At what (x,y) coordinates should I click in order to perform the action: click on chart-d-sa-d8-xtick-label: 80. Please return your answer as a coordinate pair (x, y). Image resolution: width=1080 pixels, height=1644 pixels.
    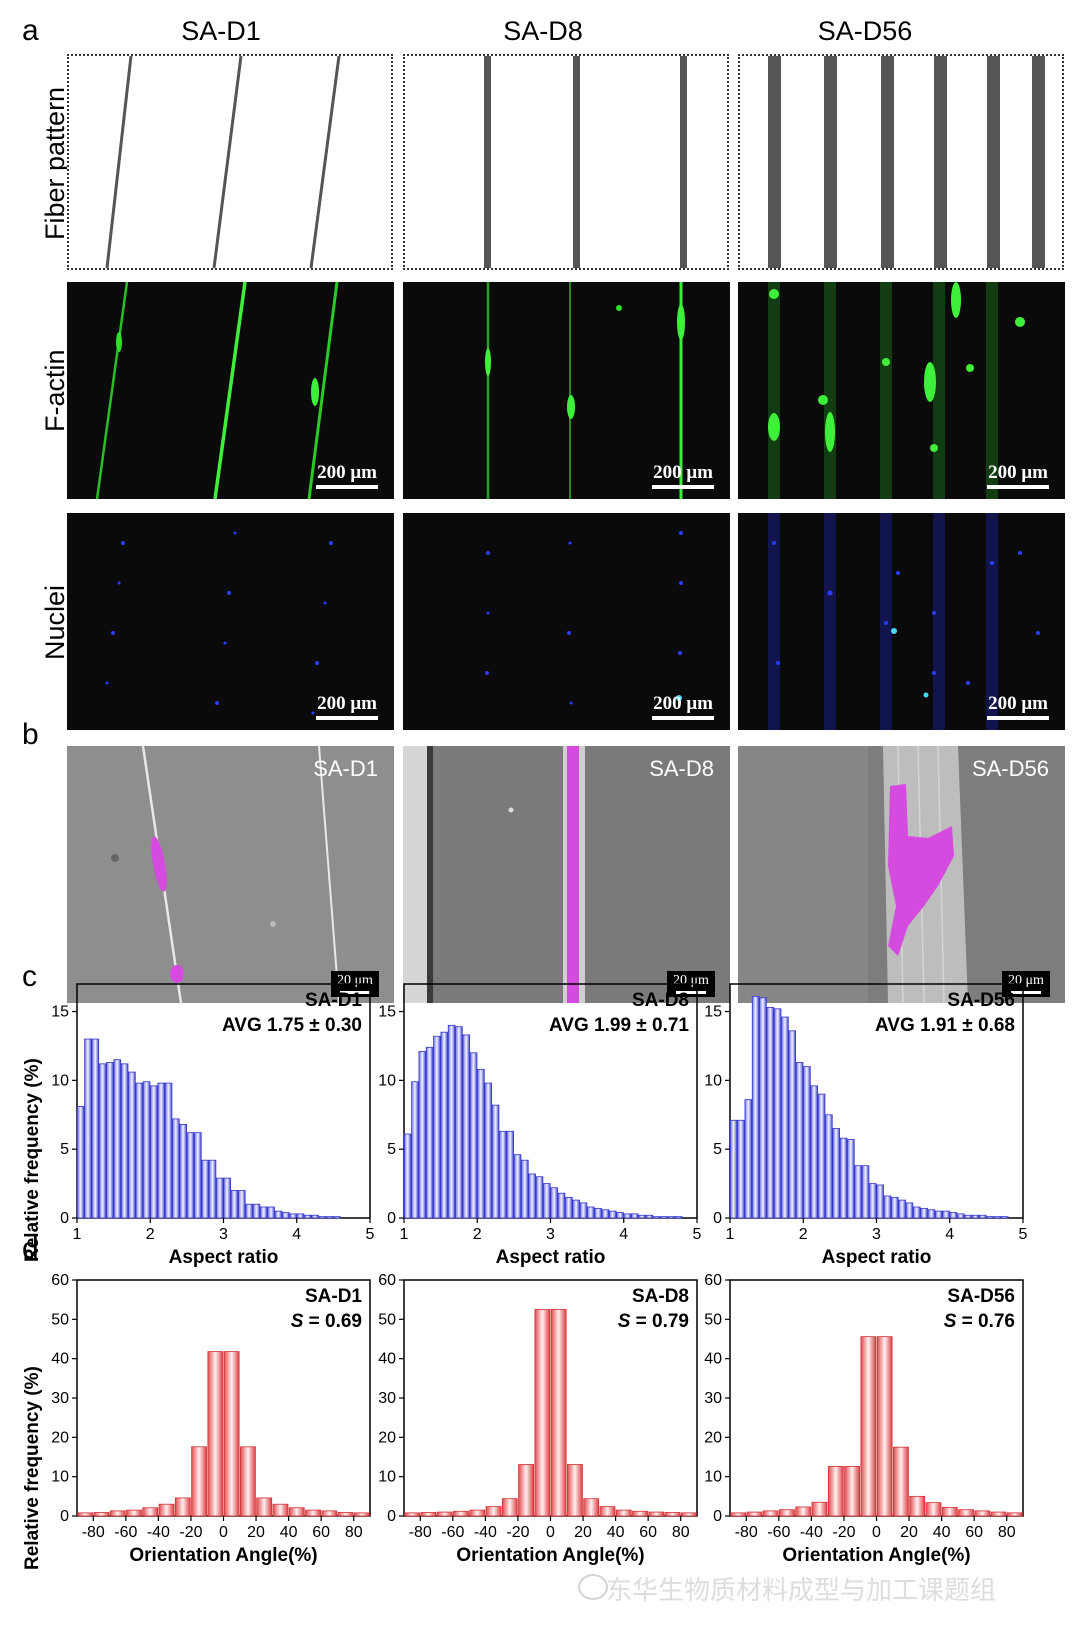
    Looking at the image, I should click on (681, 1532).